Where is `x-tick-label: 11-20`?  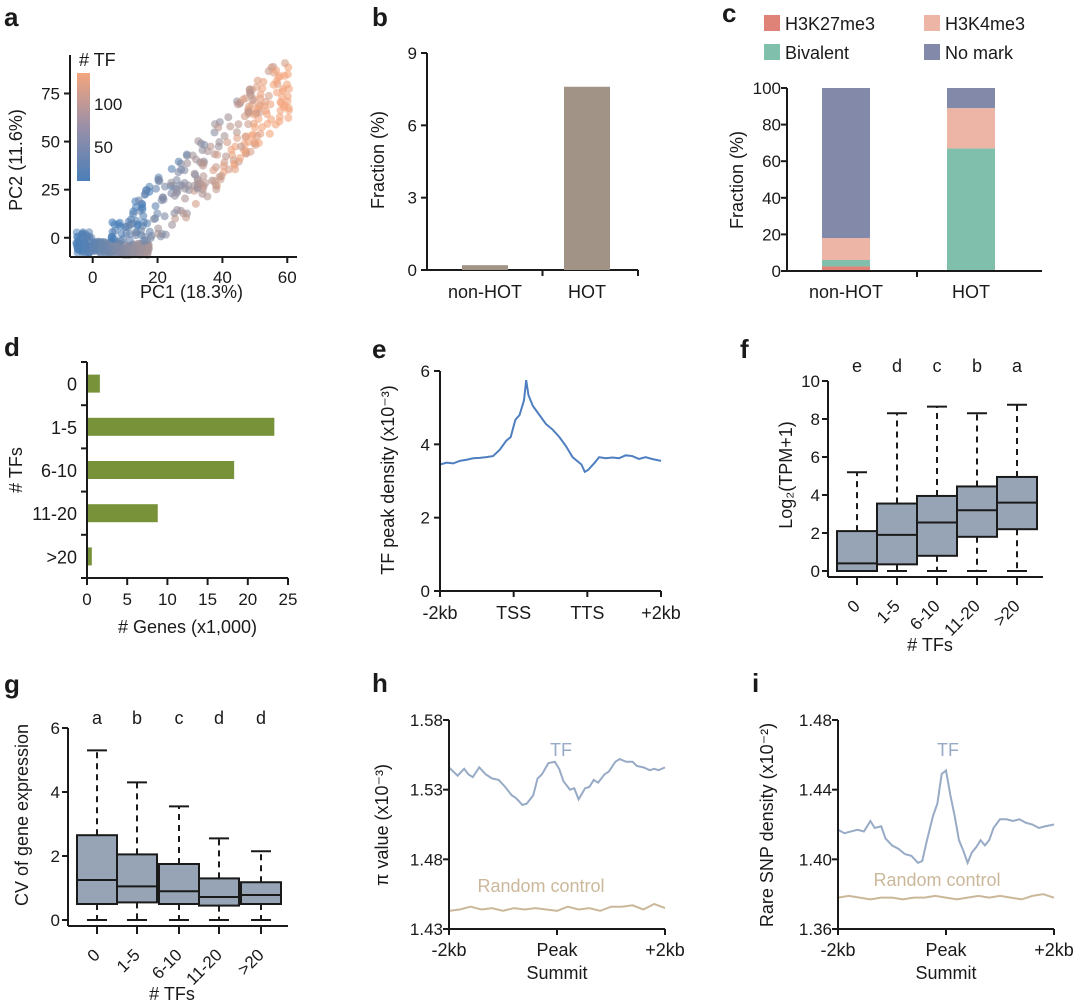
x-tick-label: 11-20 is located at coordinates (204, 966).